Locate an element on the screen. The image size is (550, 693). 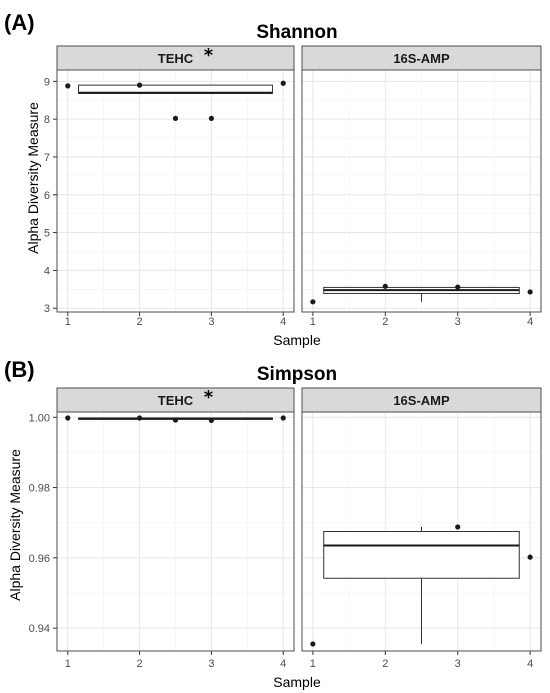
figure-a-panel-tehc-significance-star: * is located at coordinates (209, 55).